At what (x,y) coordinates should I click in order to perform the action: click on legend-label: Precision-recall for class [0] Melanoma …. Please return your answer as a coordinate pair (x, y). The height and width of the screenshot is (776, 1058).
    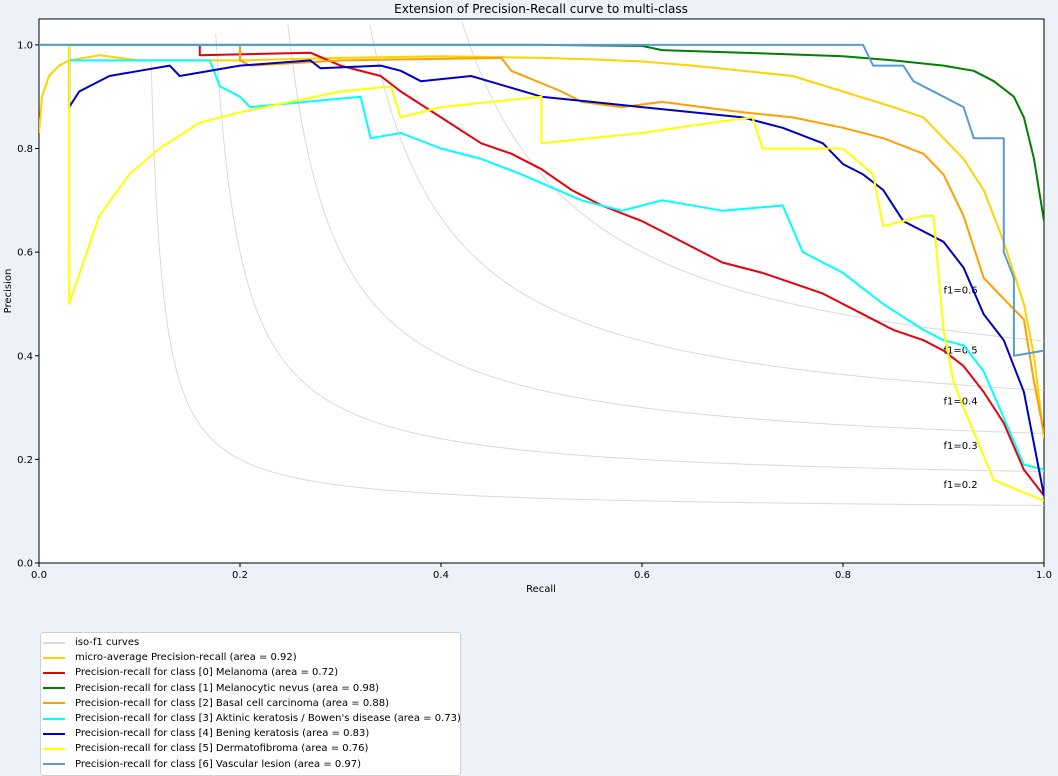
    Looking at the image, I should click on (207, 673).